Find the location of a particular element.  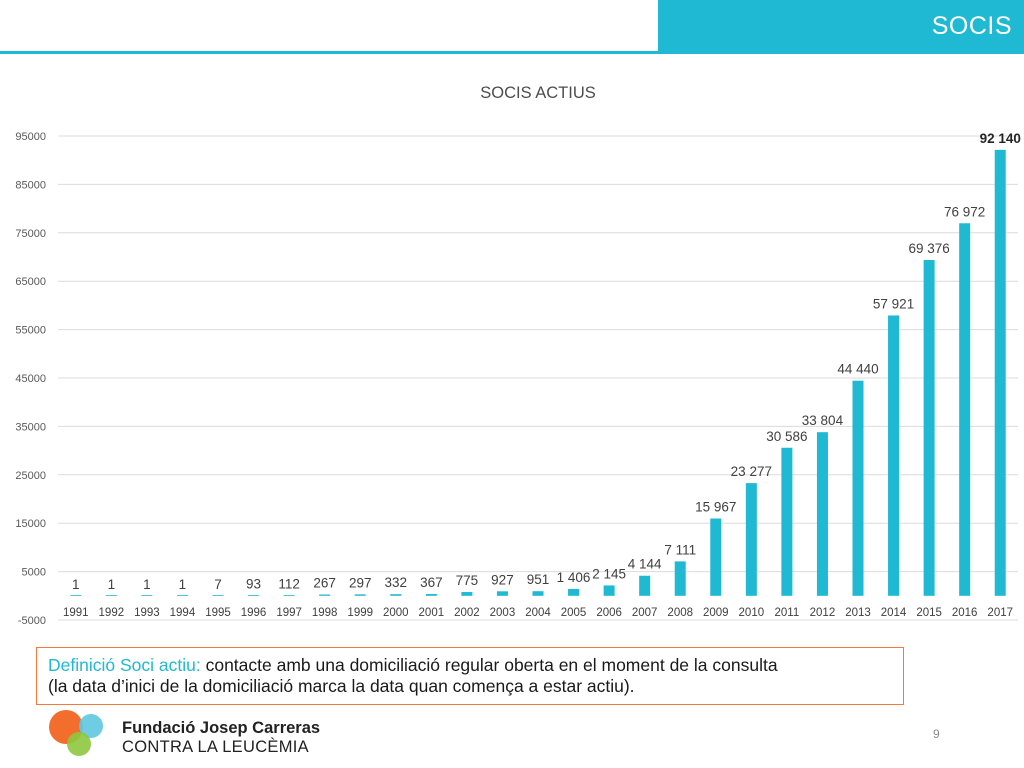

x-tick-label: 1991 is located at coordinates (76, 613).